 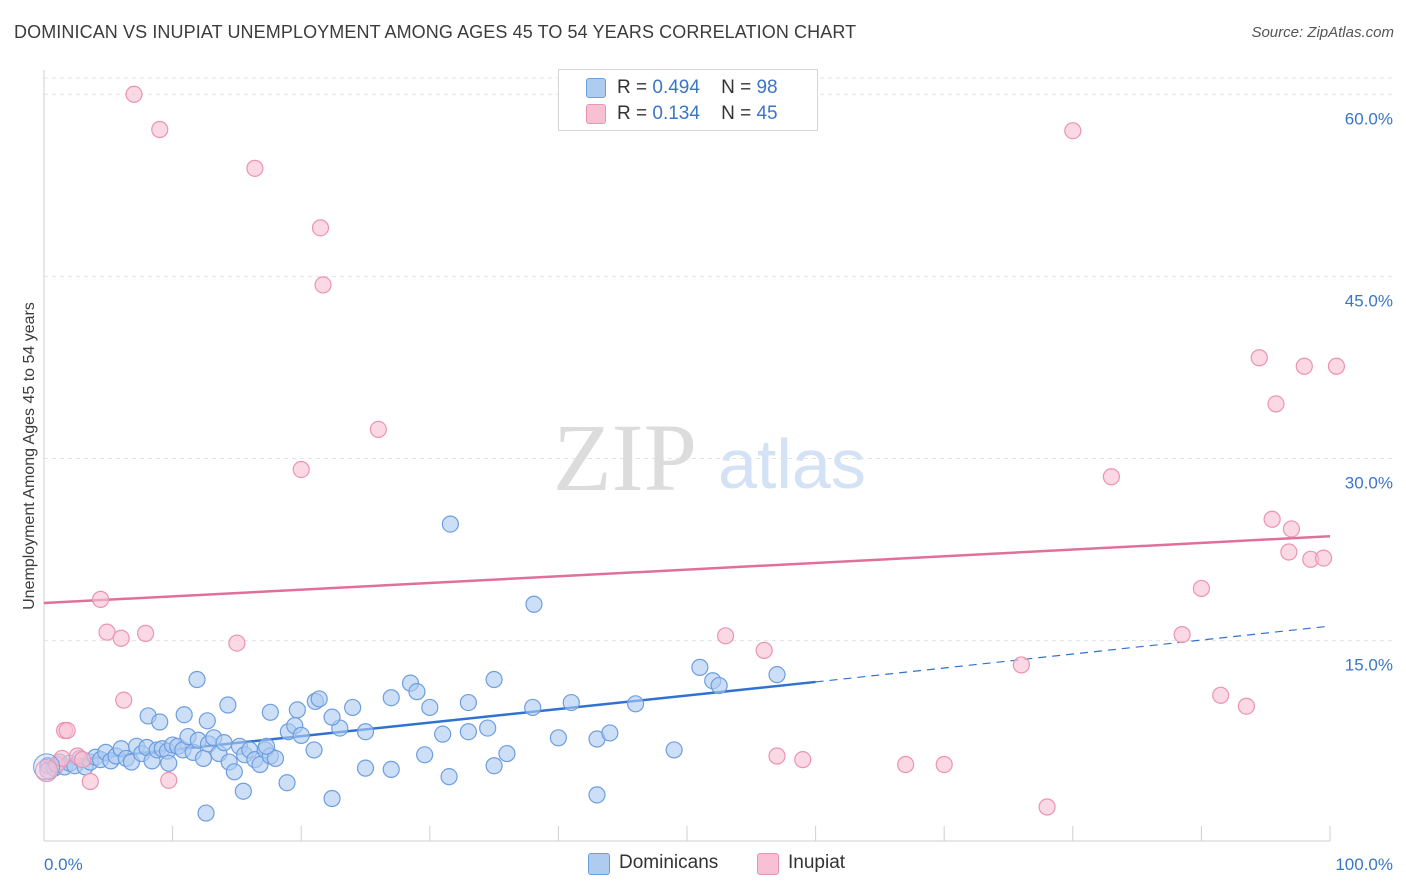 What do you see at coordinates (596, 88) in the screenshot?
I see `legend-swatch-dominicans` at bounding box center [596, 88].